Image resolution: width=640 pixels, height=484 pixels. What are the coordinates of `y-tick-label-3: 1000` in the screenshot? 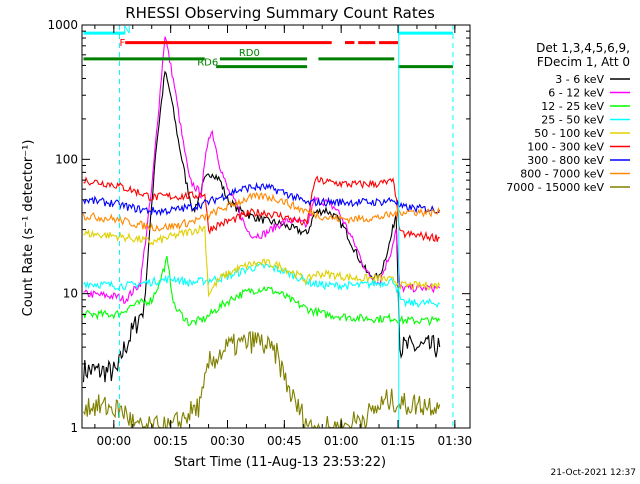 It's located at (62, 25).